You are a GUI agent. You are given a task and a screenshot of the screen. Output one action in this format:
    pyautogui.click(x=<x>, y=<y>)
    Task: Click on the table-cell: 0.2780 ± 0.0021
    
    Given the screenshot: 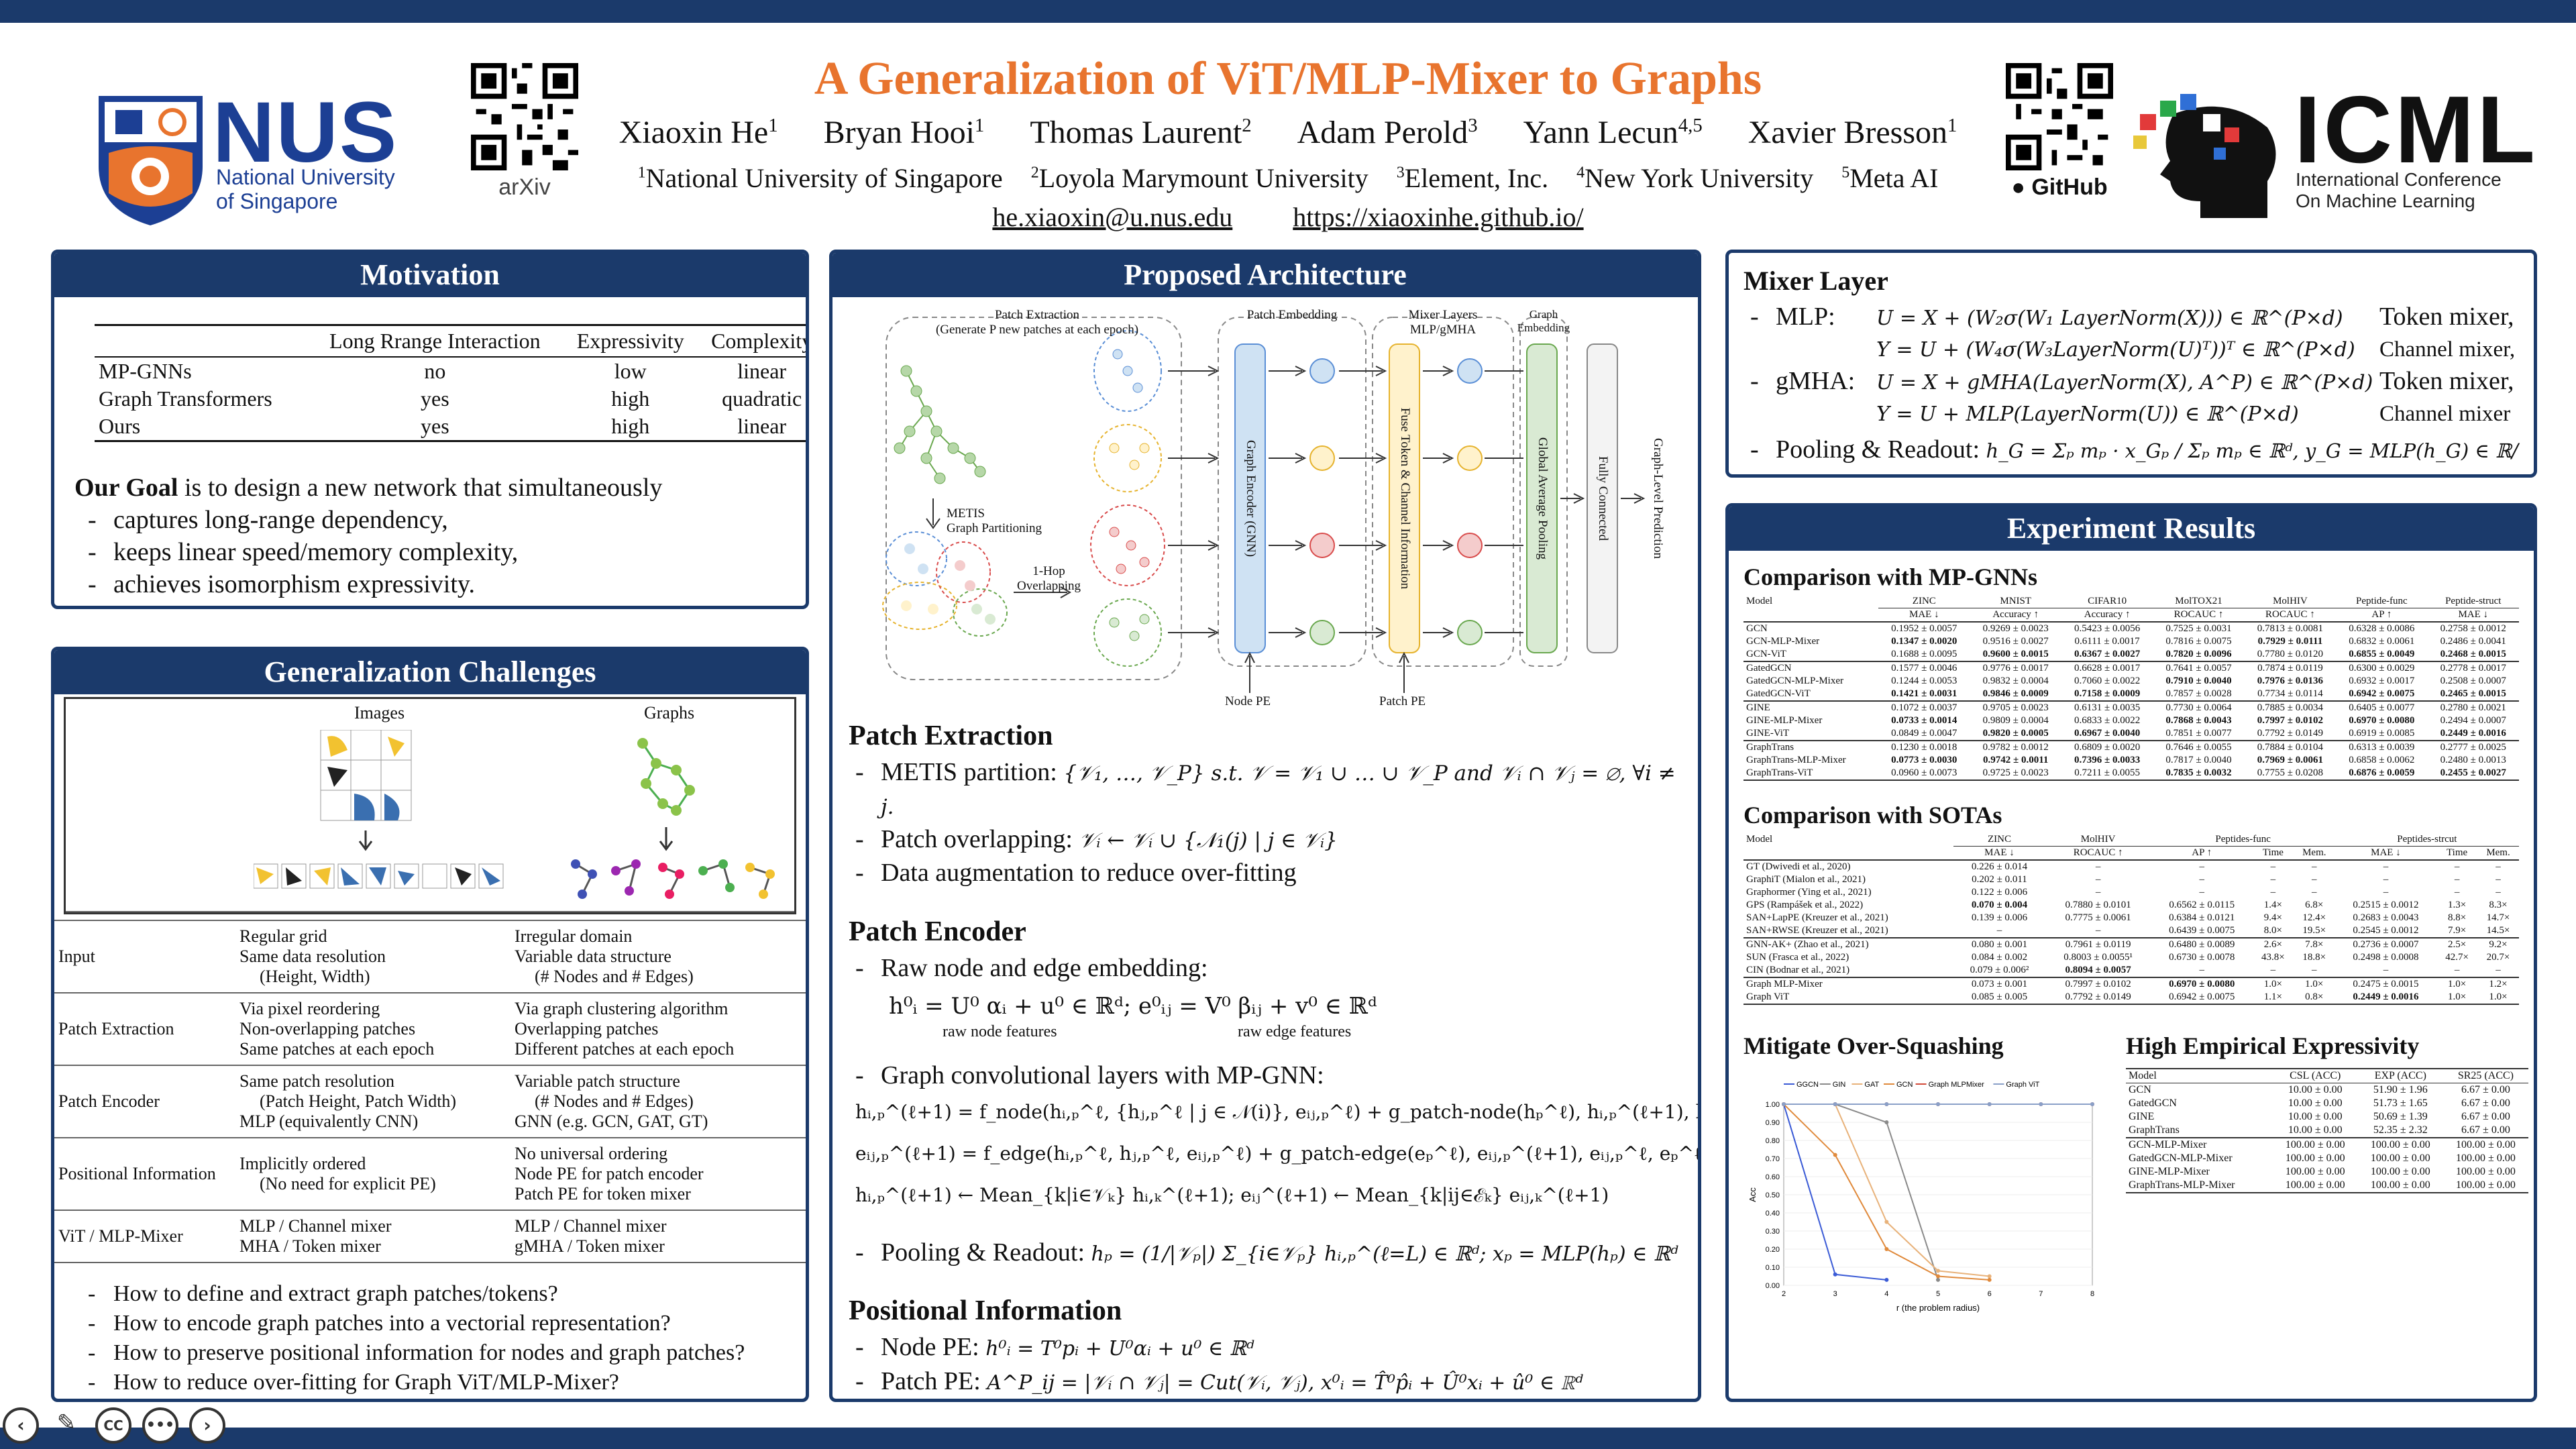 What is the action you would take?
    pyautogui.click(x=2473, y=707)
    